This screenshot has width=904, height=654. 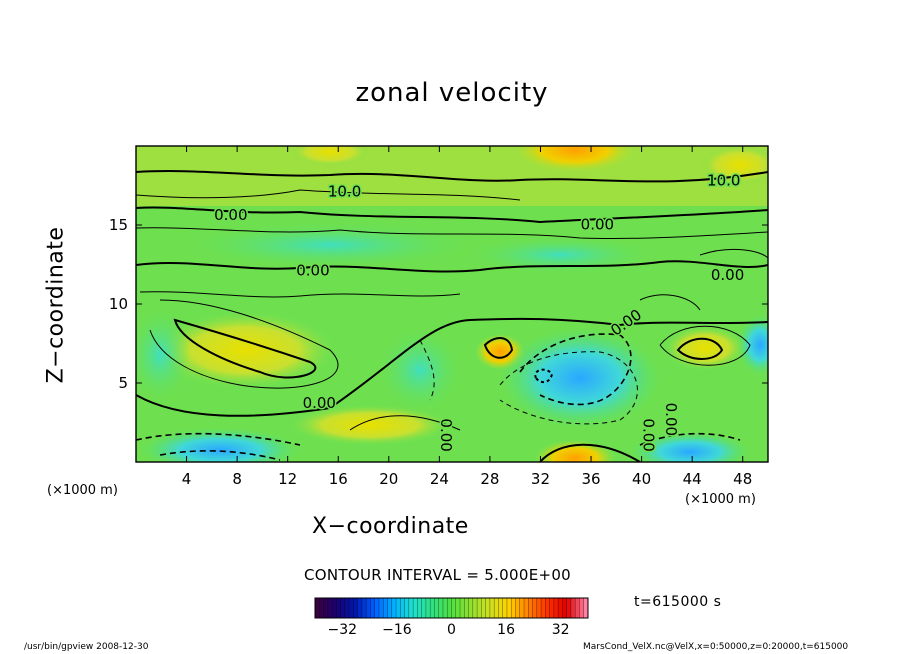 What do you see at coordinates (591, 479) in the screenshot?
I see `x-tick-label: 36` at bounding box center [591, 479].